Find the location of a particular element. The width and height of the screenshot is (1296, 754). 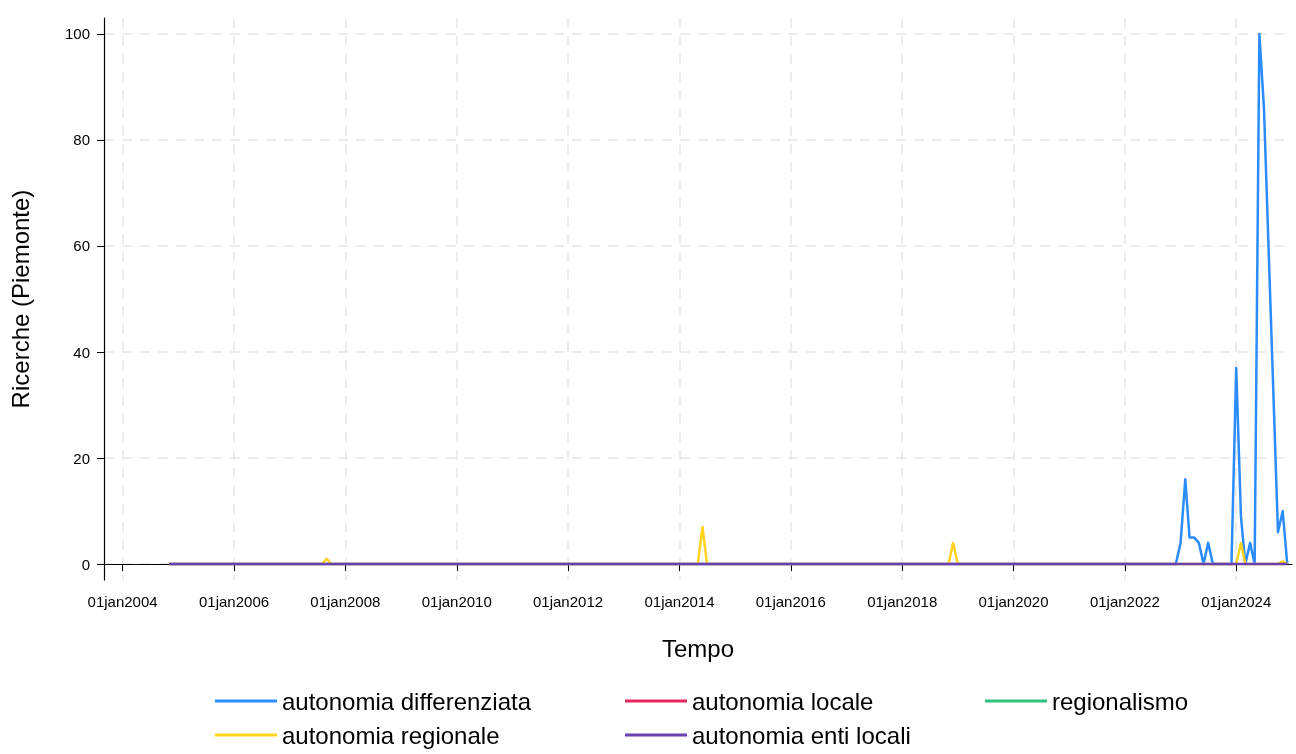

legend-label: regionalismo is located at coordinates (1120, 701).